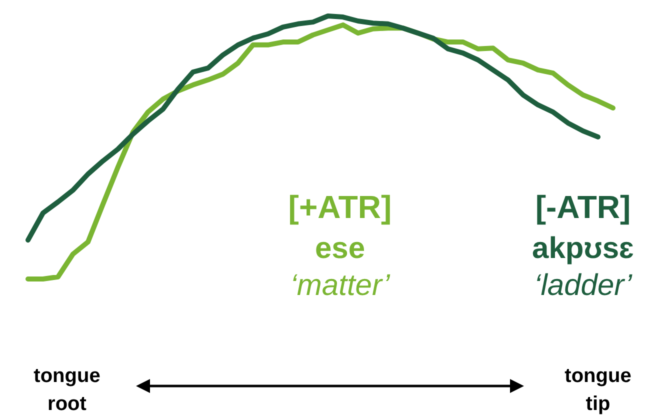  What do you see at coordinates (583, 248) in the screenshot?
I see `annotation: akpʊsɛ` at bounding box center [583, 248].